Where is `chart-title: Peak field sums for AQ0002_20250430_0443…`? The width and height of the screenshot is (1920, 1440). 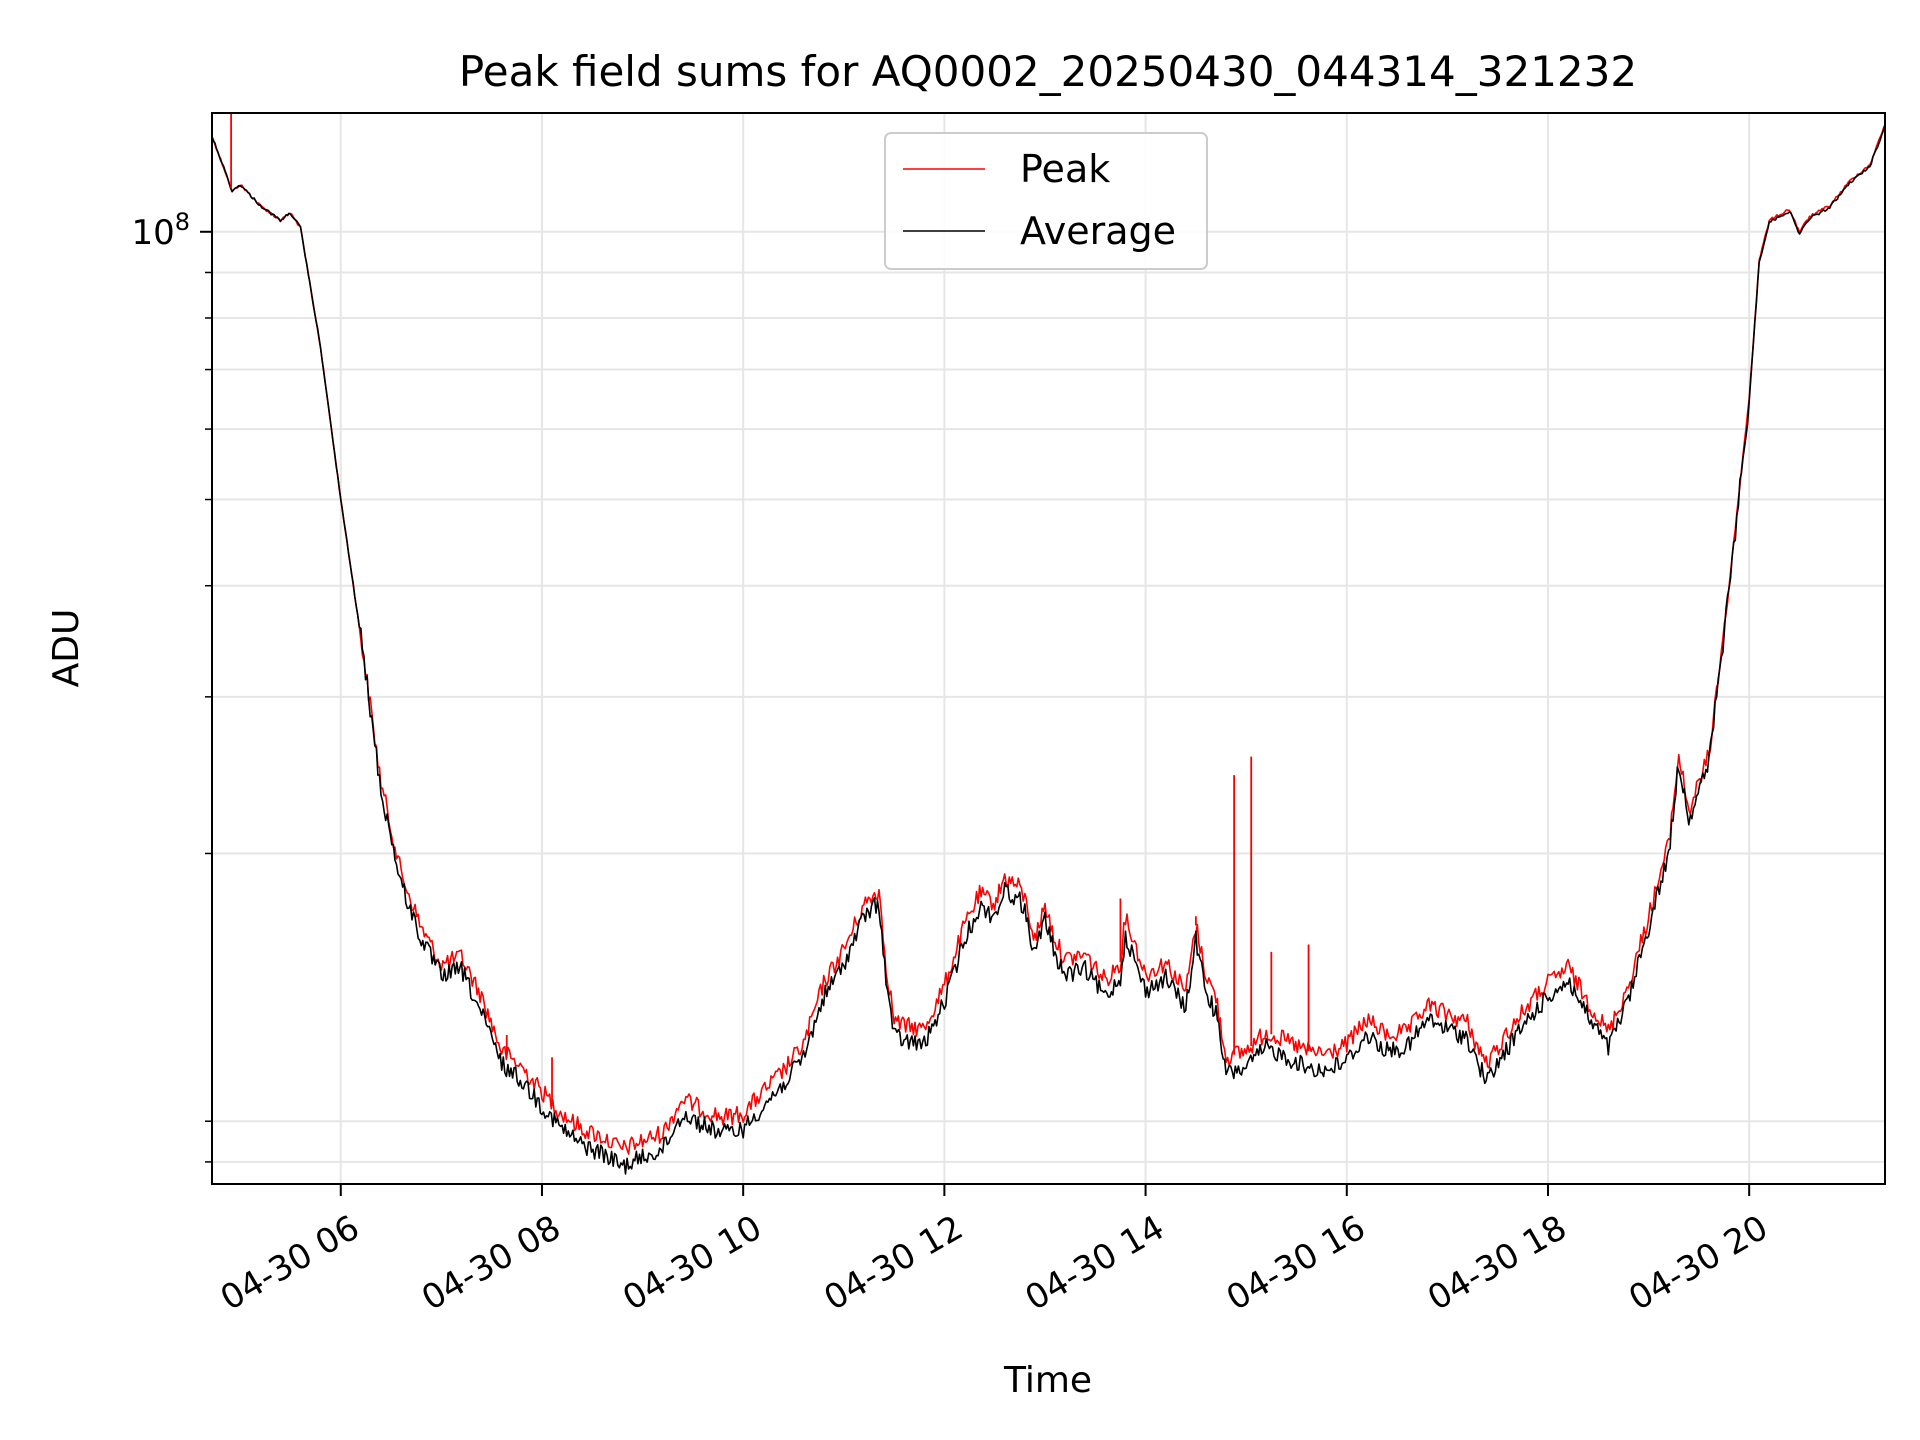
chart-title: Peak field sums for AQ0002_20250430_0443… is located at coordinates (1048, 71).